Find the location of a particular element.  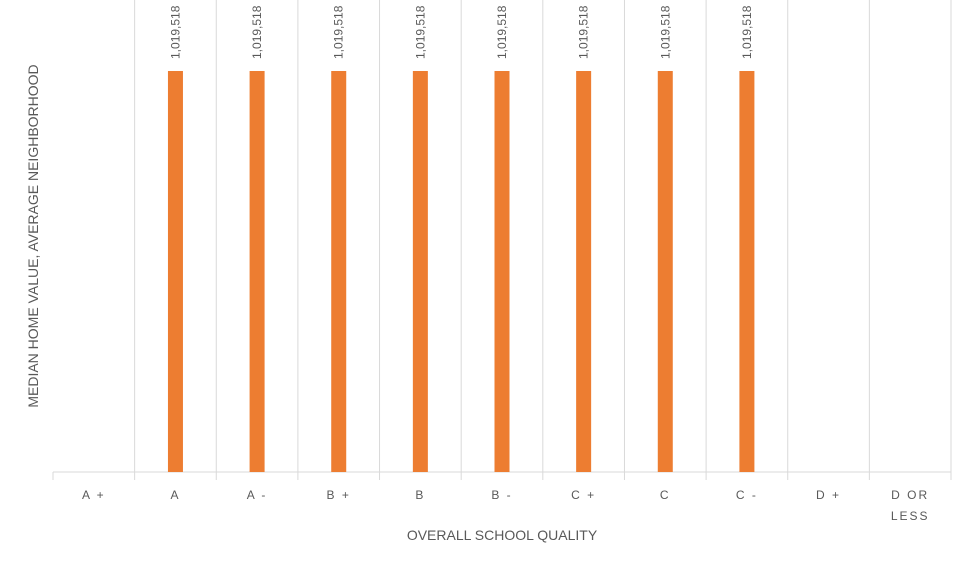

x-tick-label: D OR is located at coordinates (910, 495).